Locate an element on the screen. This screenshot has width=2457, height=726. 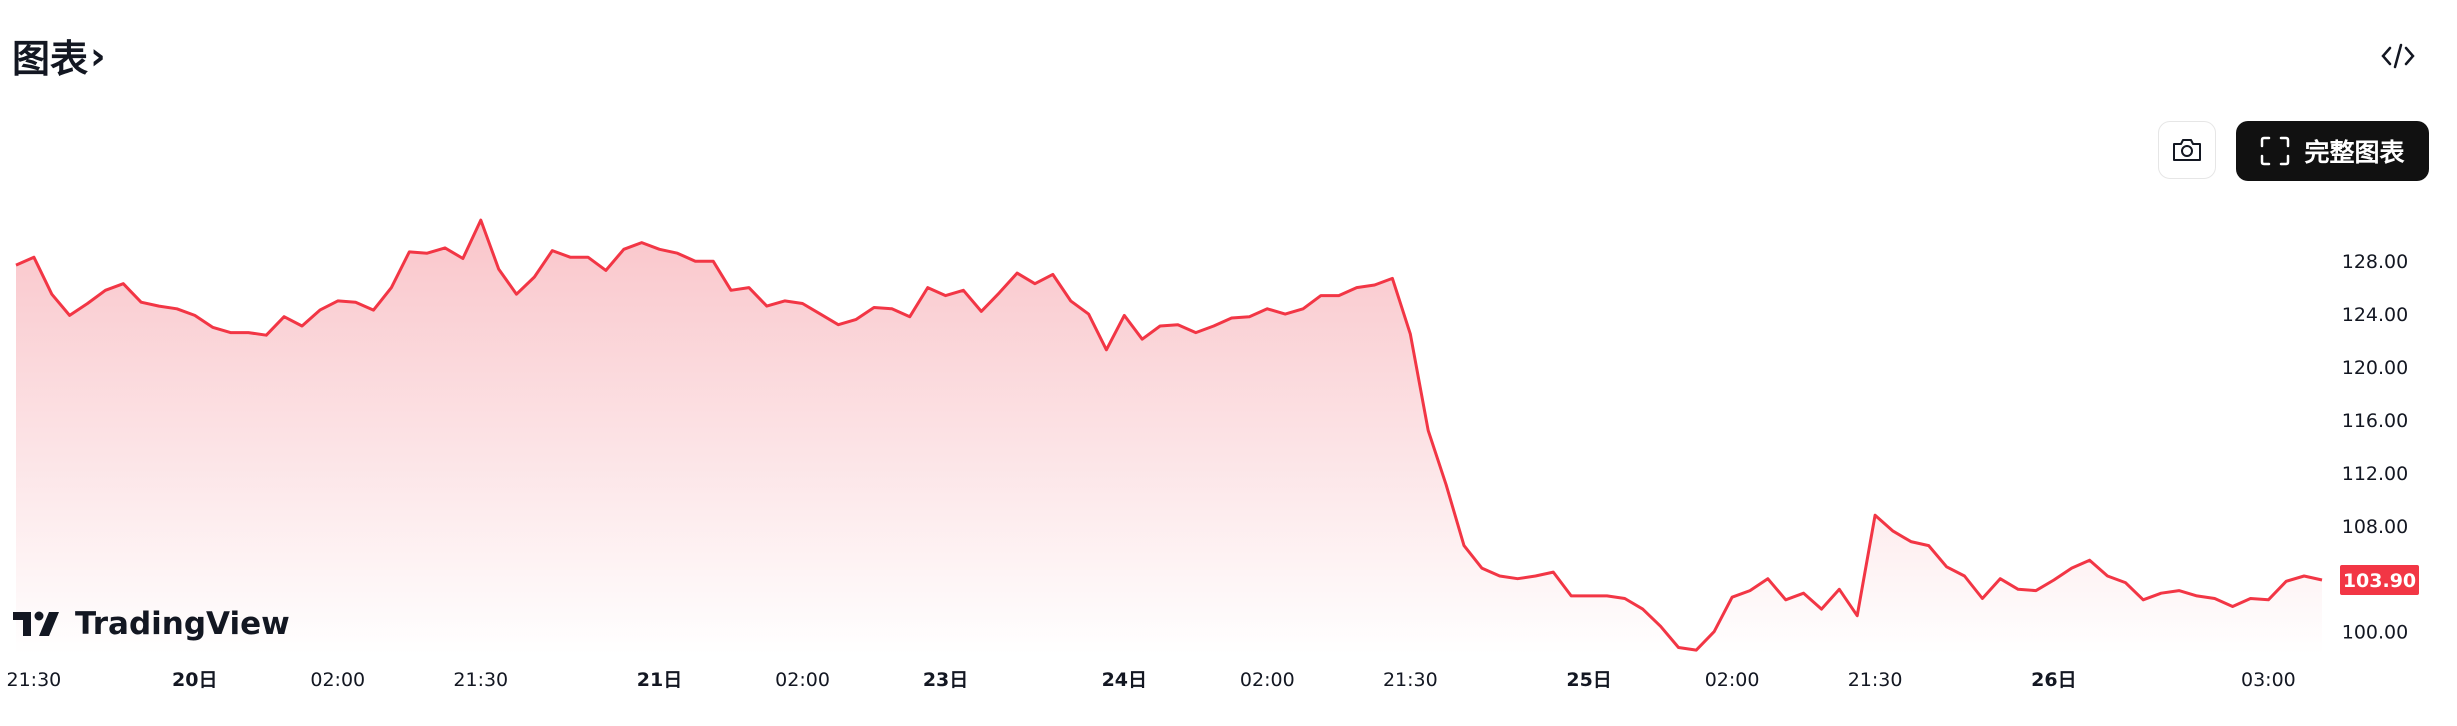
chart-title-link: 图表 › is located at coordinates (59, 55).